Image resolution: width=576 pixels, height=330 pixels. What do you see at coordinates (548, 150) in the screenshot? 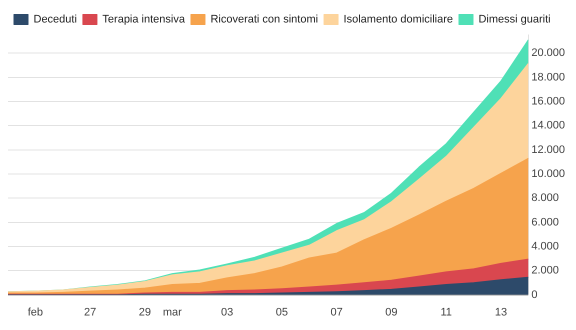
I see `y-tick-label: 12.000` at bounding box center [548, 150].